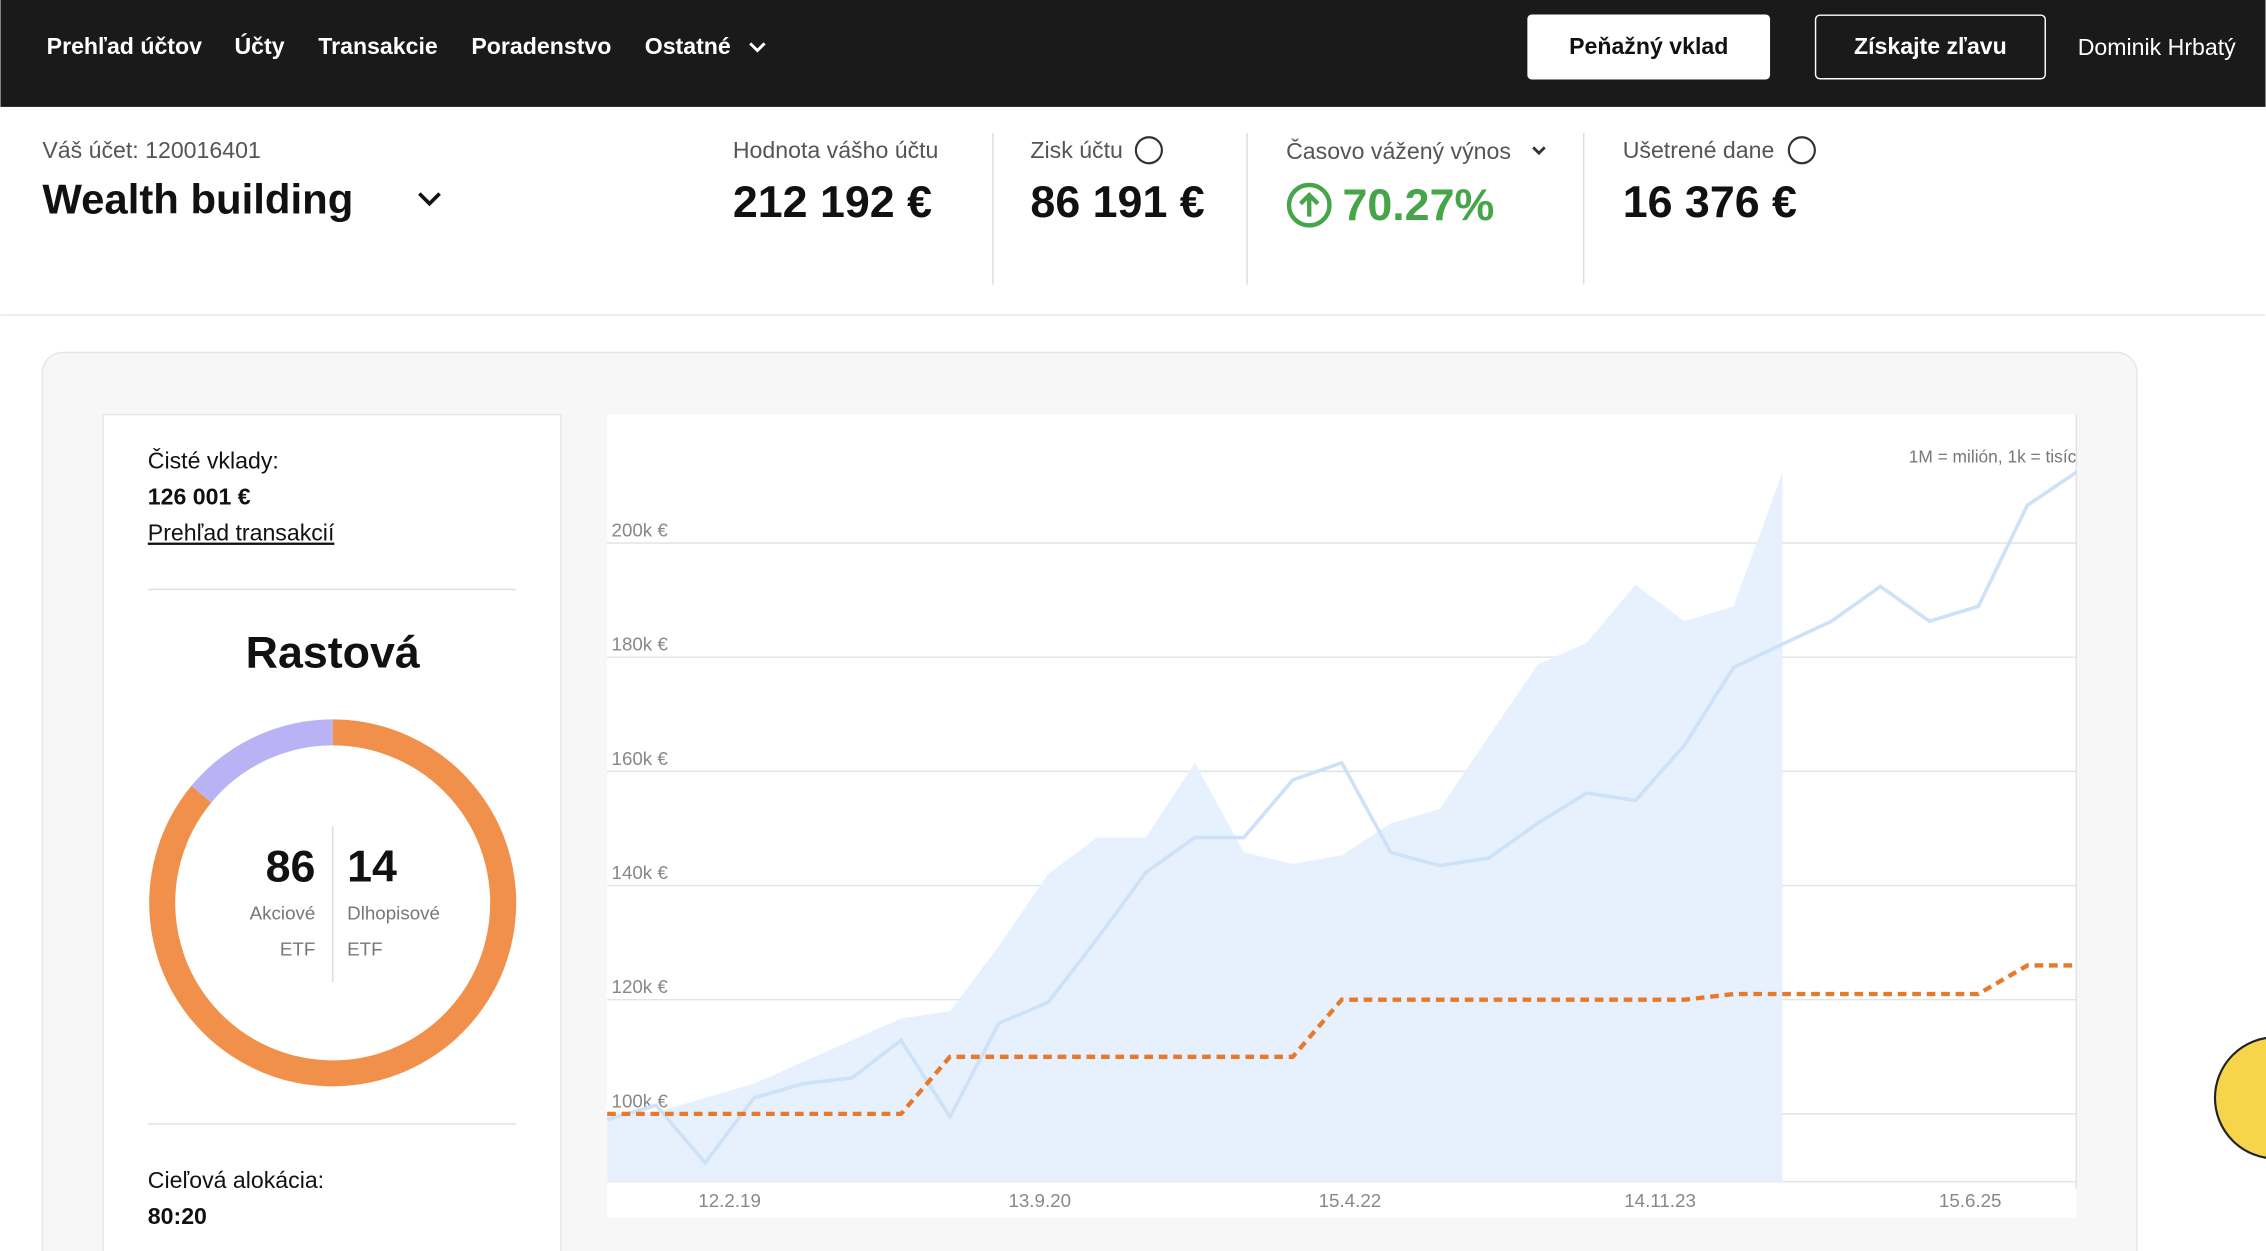 The image size is (2266, 1251). Describe the element at coordinates (1970, 1200) in the screenshot. I see `x-tick-label: 15.6.25` at that location.